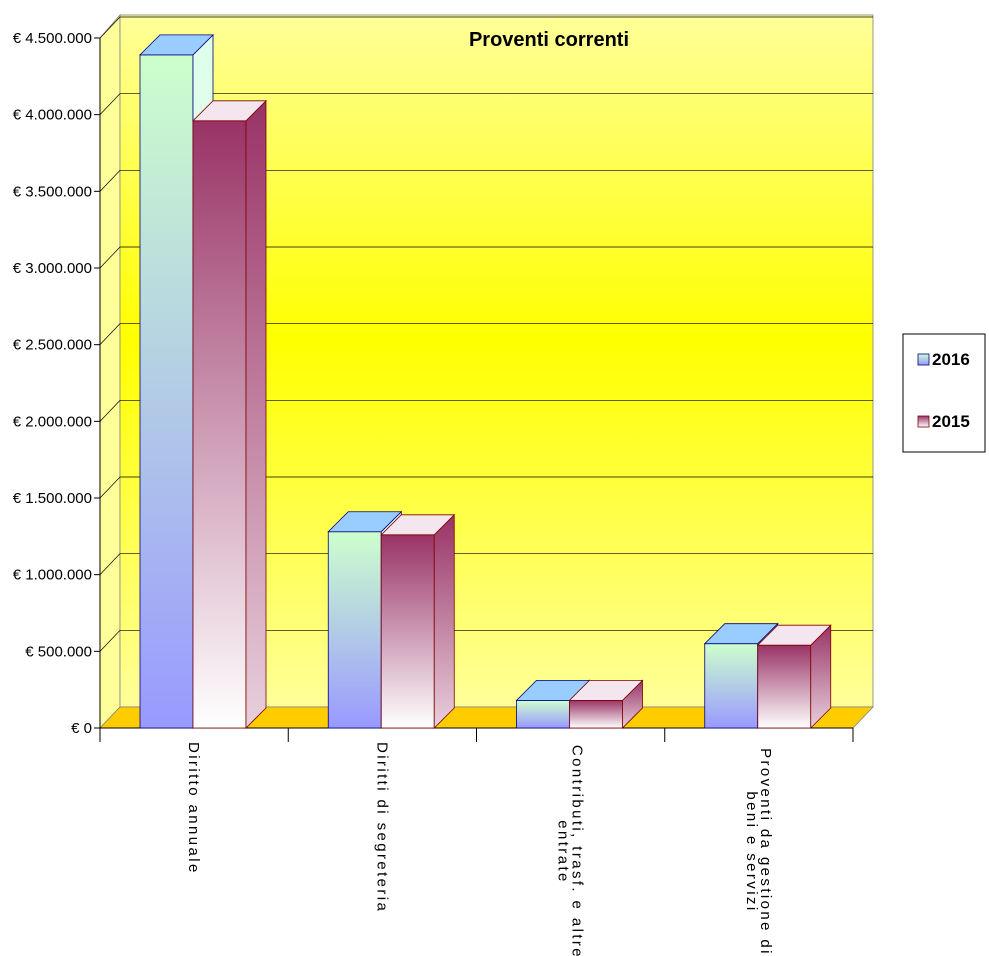  What do you see at coordinates (52, 345) in the screenshot?
I see `y-tick-label: € 2.500.000` at bounding box center [52, 345].